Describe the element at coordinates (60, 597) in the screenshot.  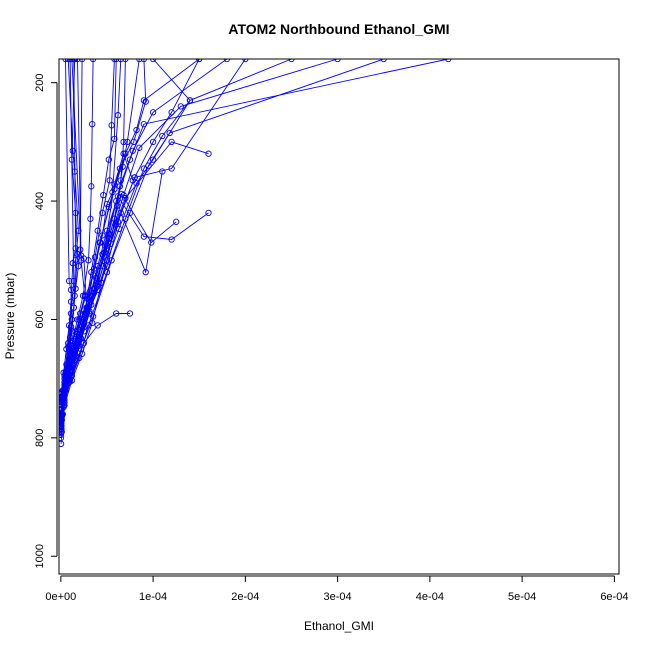
I see `x-tick-label: 0e+00` at that location.